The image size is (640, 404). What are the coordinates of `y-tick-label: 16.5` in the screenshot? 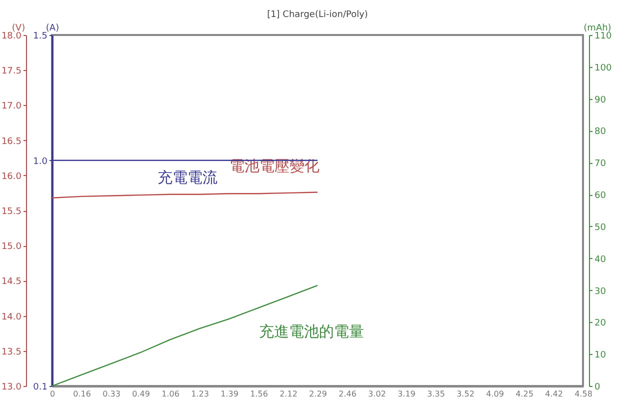 It's located at (11, 141).